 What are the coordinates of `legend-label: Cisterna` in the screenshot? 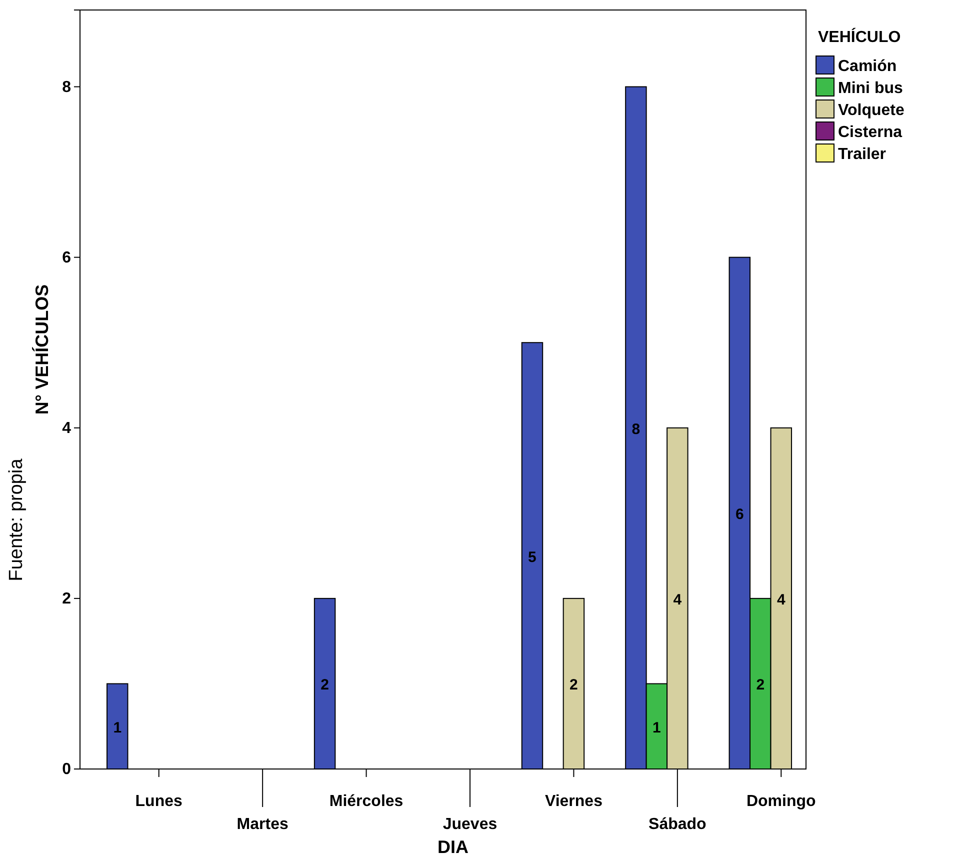 It's located at (870, 132).